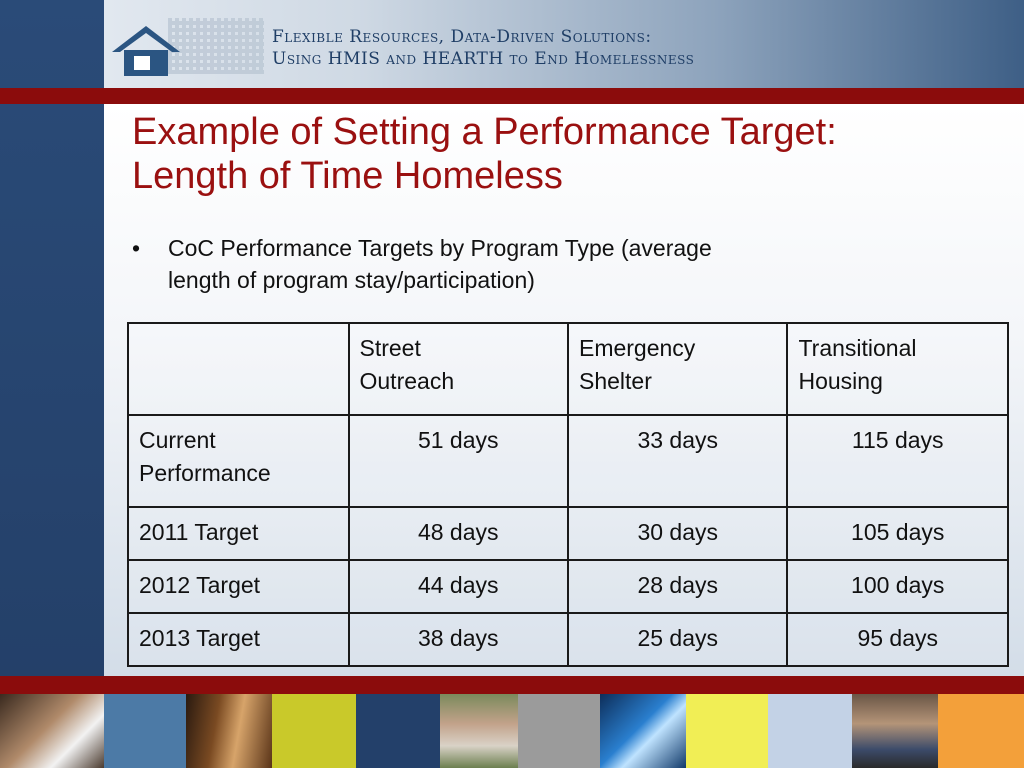 The height and width of the screenshot is (768, 1024). I want to click on row-label-2013-target: 2013 Target, so click(238, 639).